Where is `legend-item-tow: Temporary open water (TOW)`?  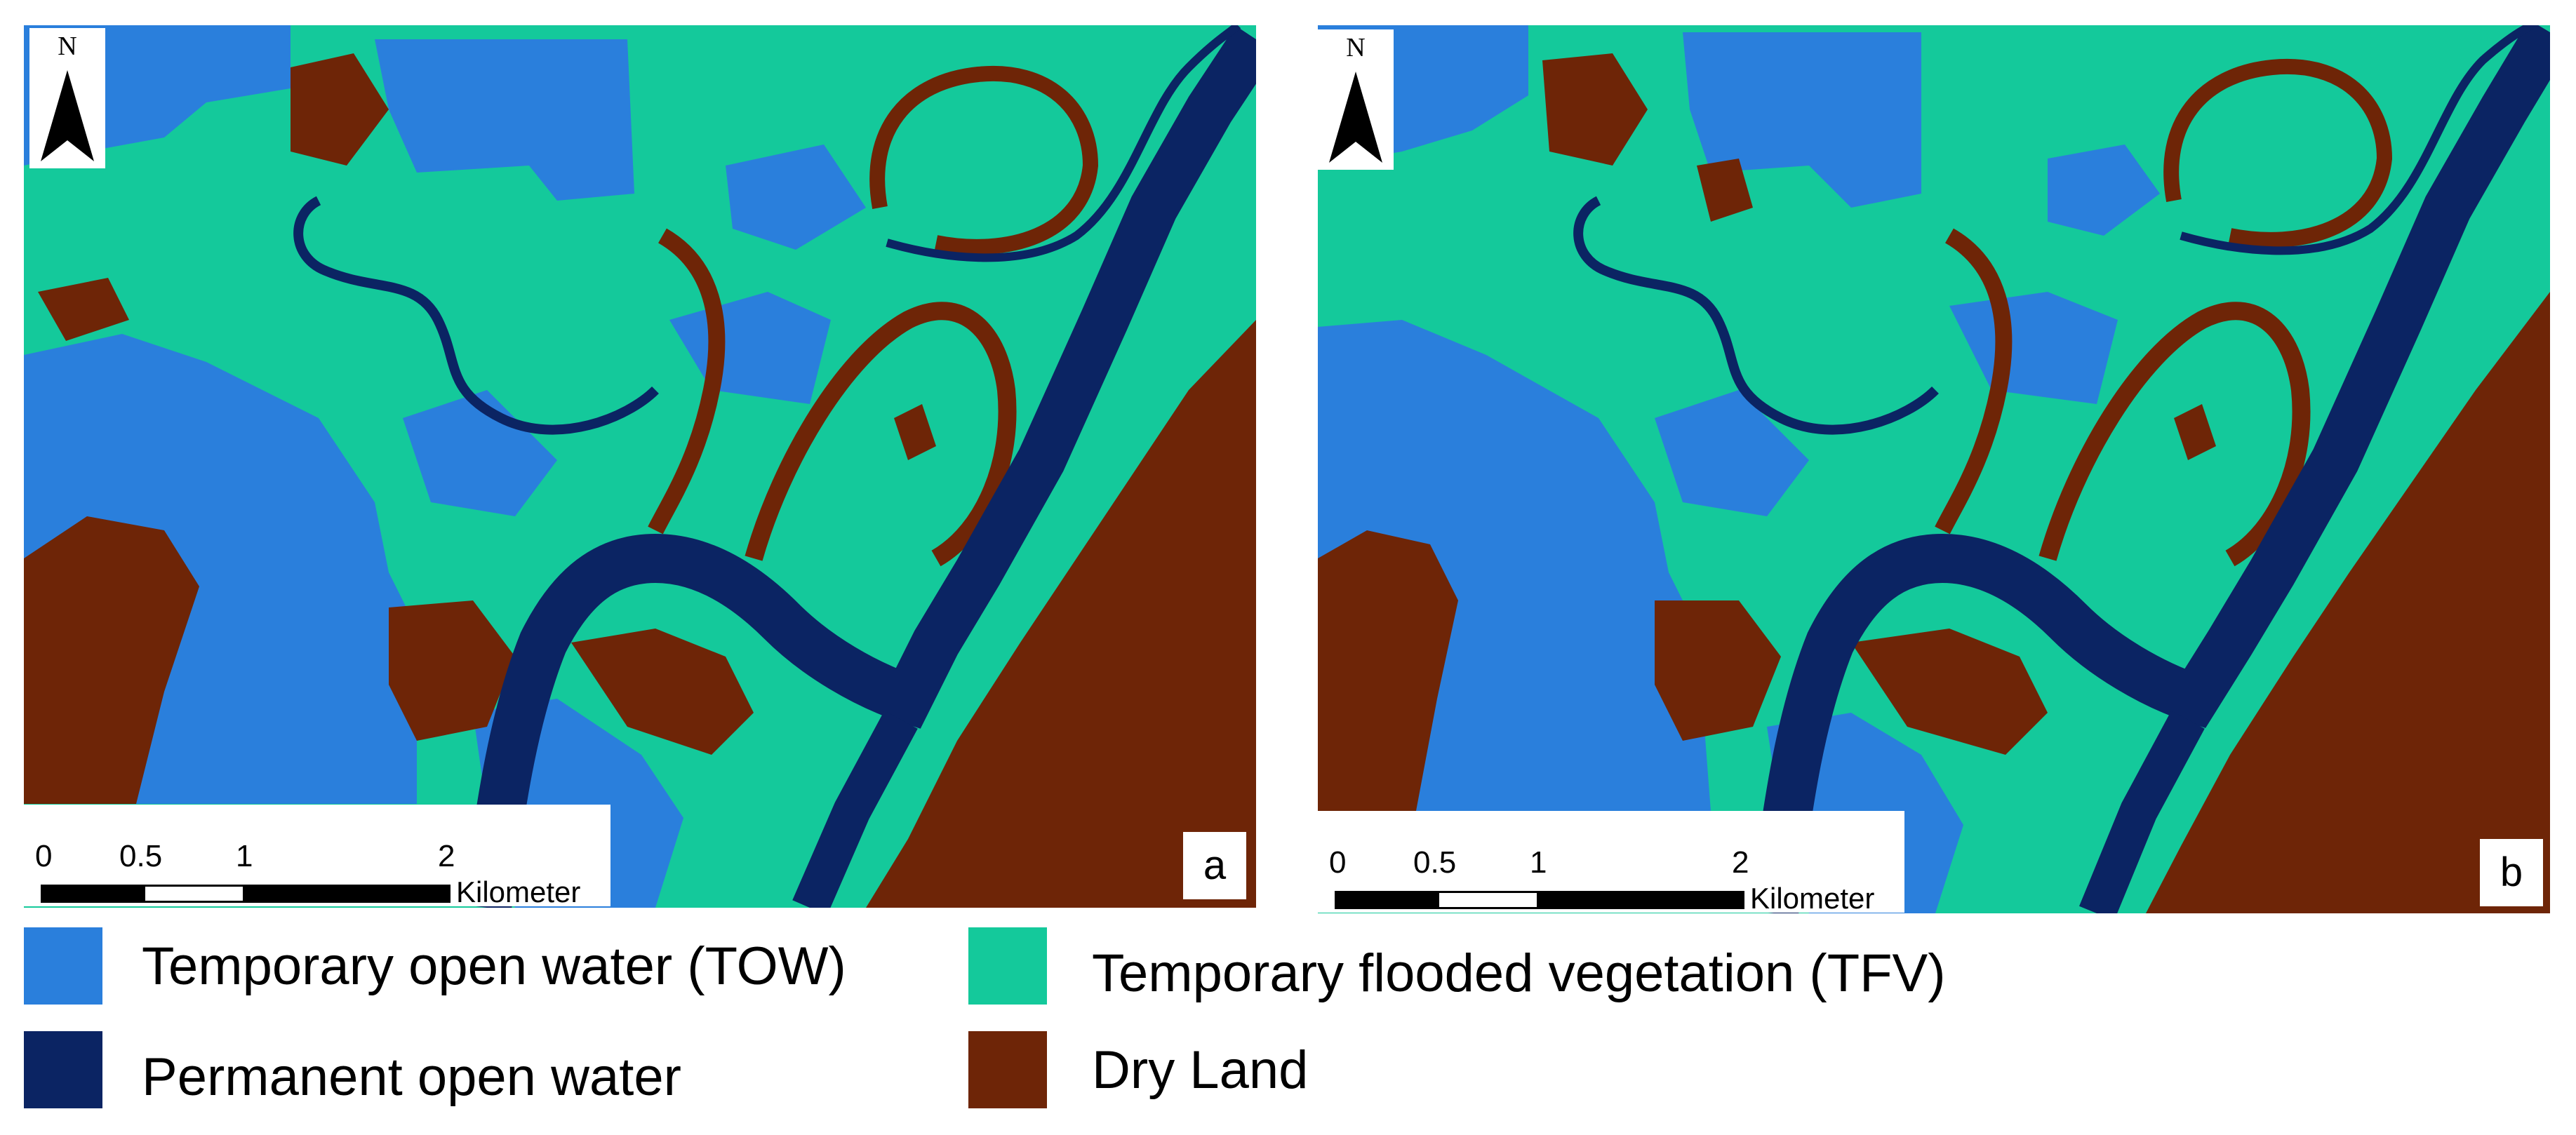 legend-item-tow: Temporary open water (TOW) is located at coordinates (480, 966).